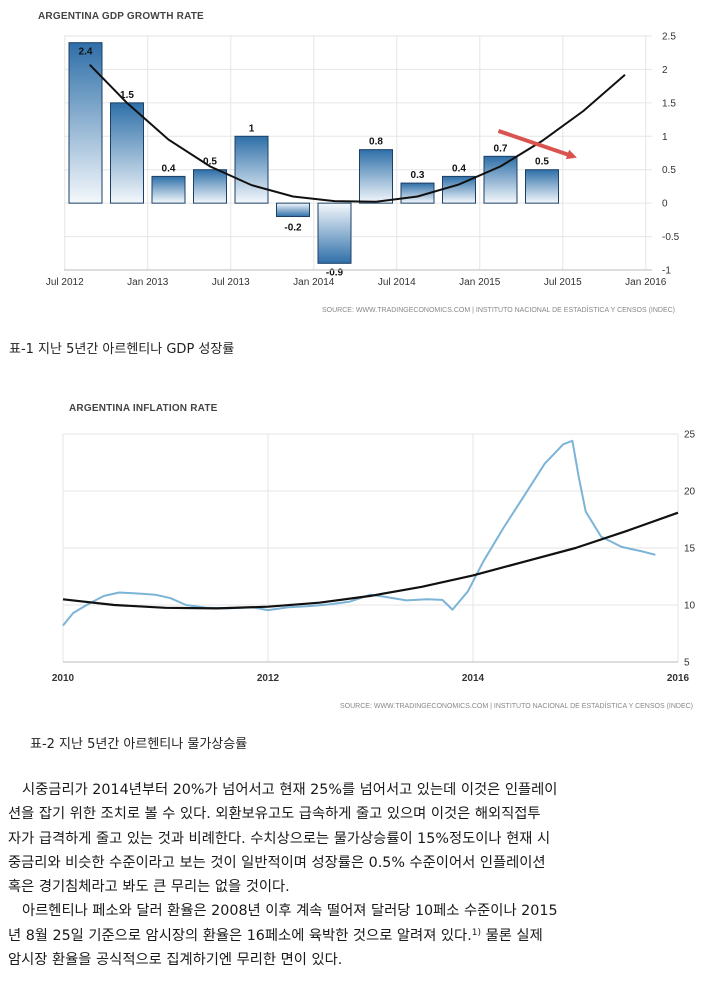 Image resolution: width=728 pixels, height=1003 pixels. I want to click on gdp-y-tick-label: 2, so click(665, 70).